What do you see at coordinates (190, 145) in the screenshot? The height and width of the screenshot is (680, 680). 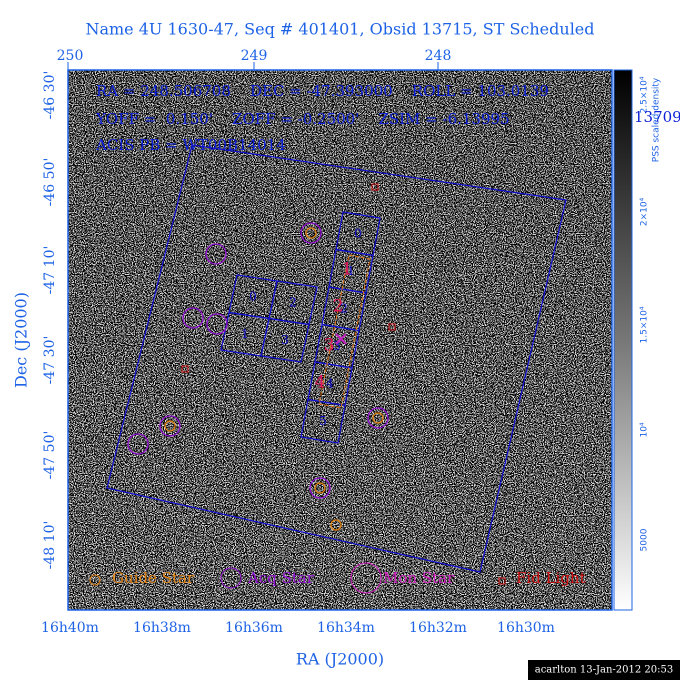 I see `info-line: ACIS PB = WT00B14014` at bounding box center [190, 145].